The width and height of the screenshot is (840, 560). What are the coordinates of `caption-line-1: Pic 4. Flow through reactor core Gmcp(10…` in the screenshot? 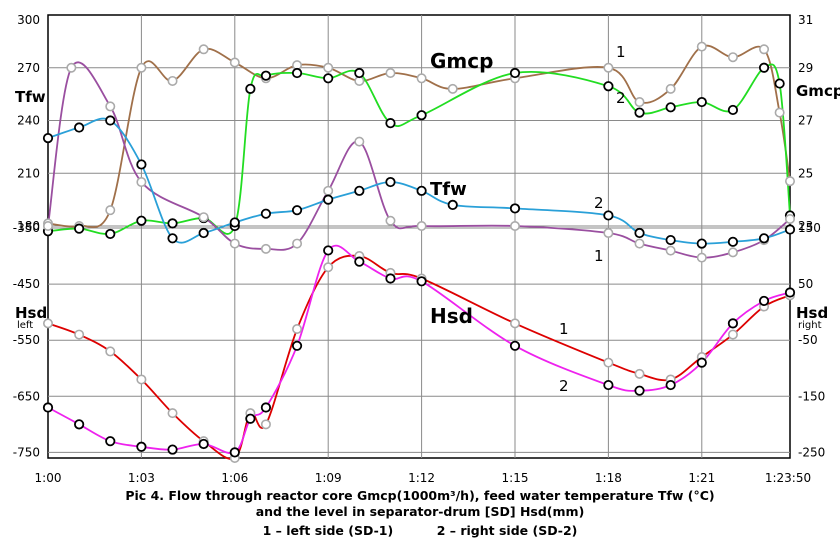 It's located at (419, 495).